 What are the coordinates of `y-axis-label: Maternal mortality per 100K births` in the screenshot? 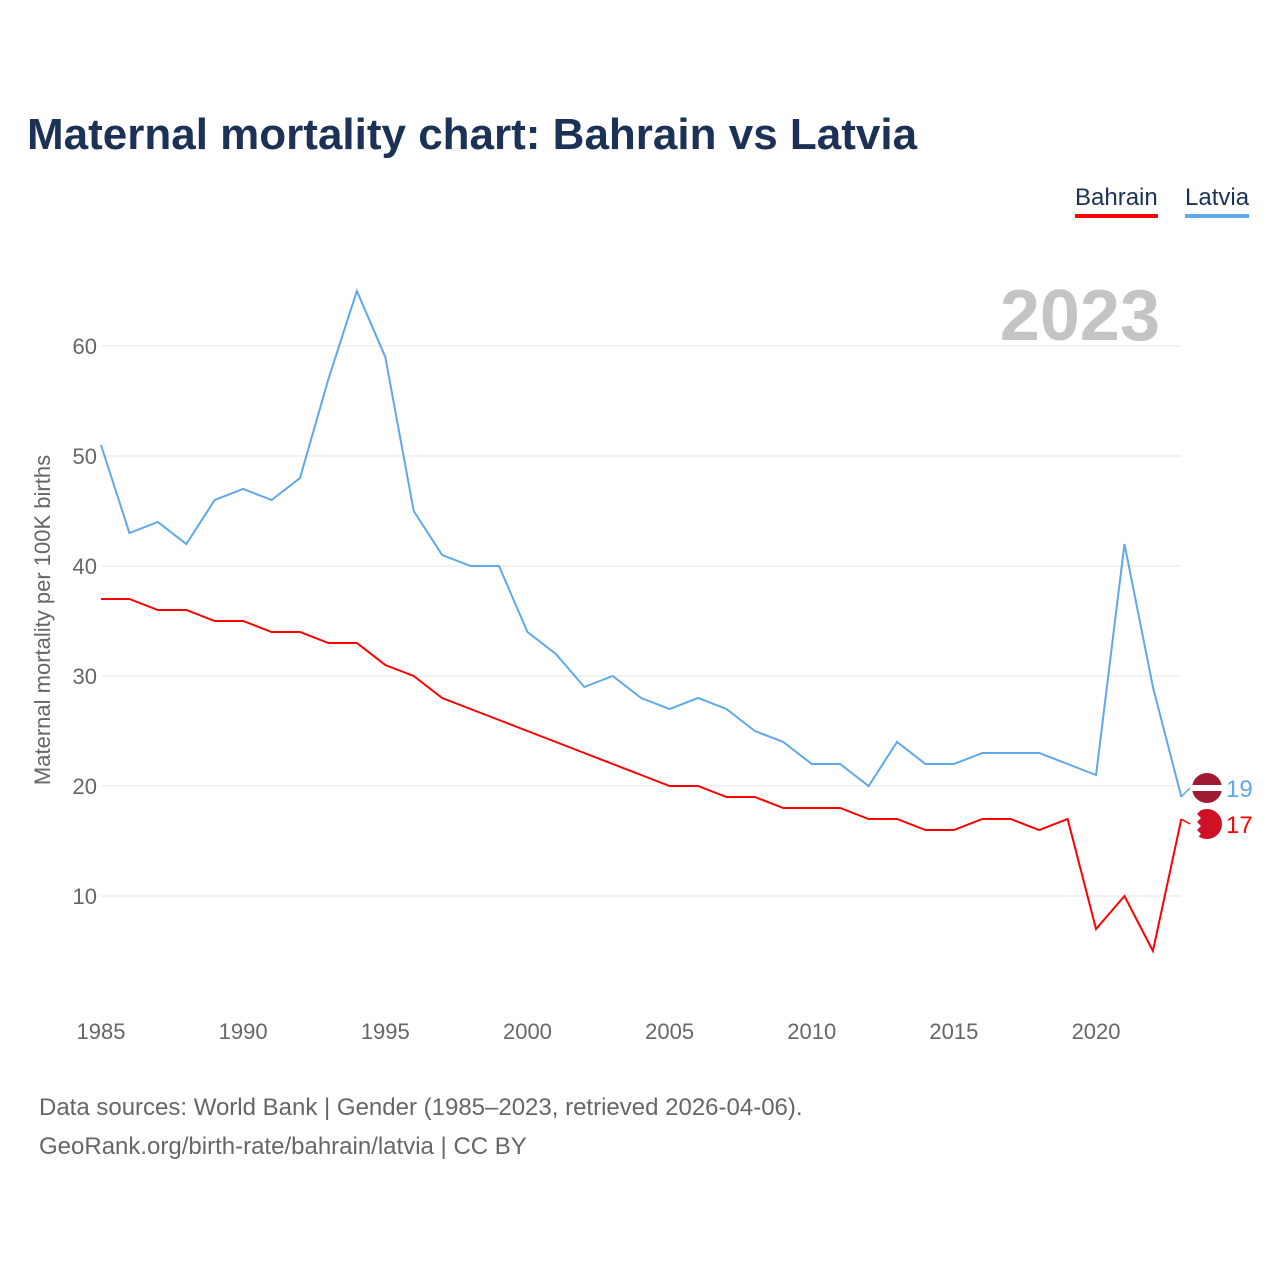 It's located at (42, 620).